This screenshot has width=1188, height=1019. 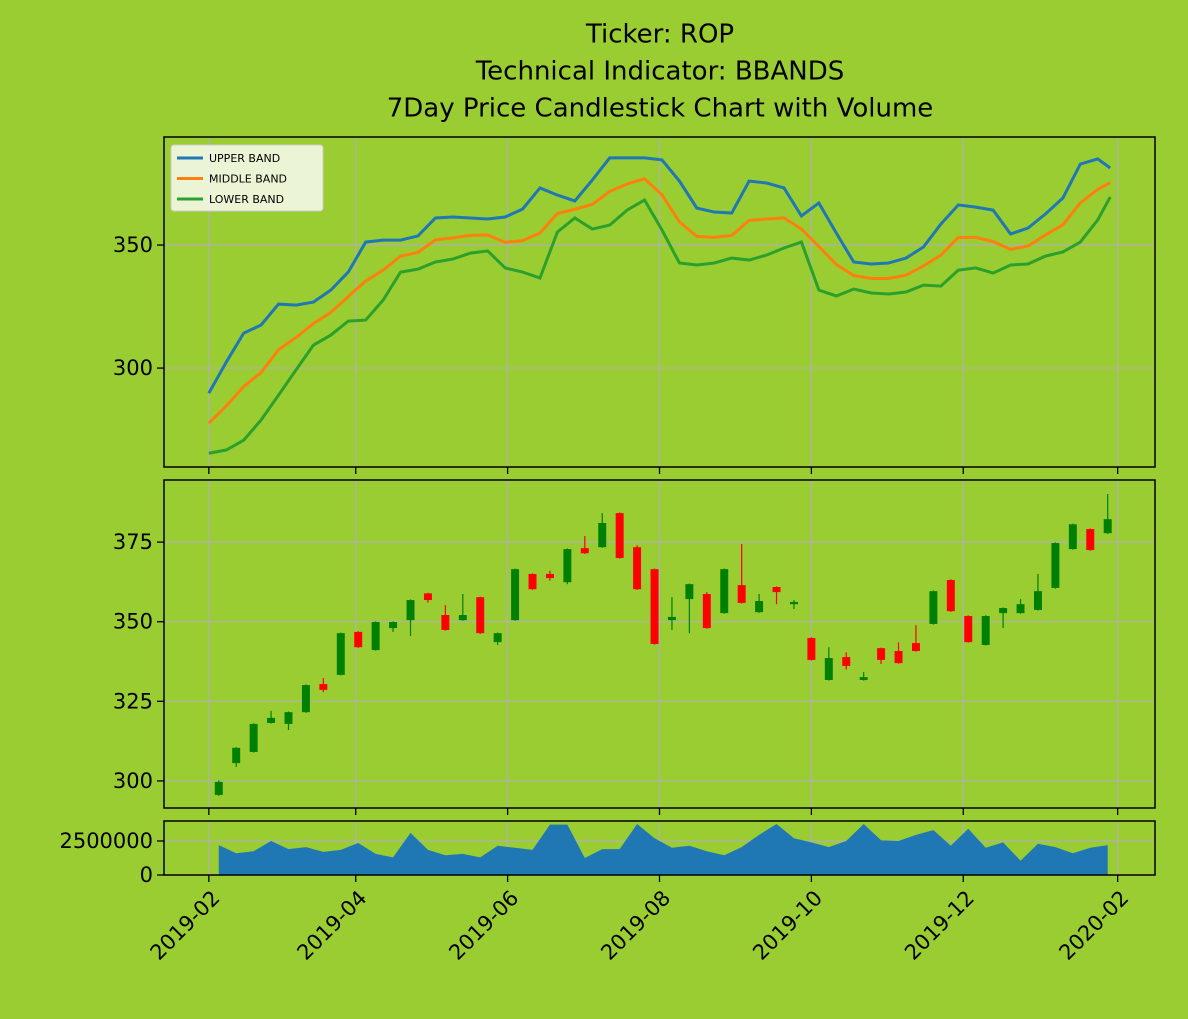 I want to click on legend: UPPER BAND MIDDLE BAND LOWER BAND, so click(x=247, y=178).